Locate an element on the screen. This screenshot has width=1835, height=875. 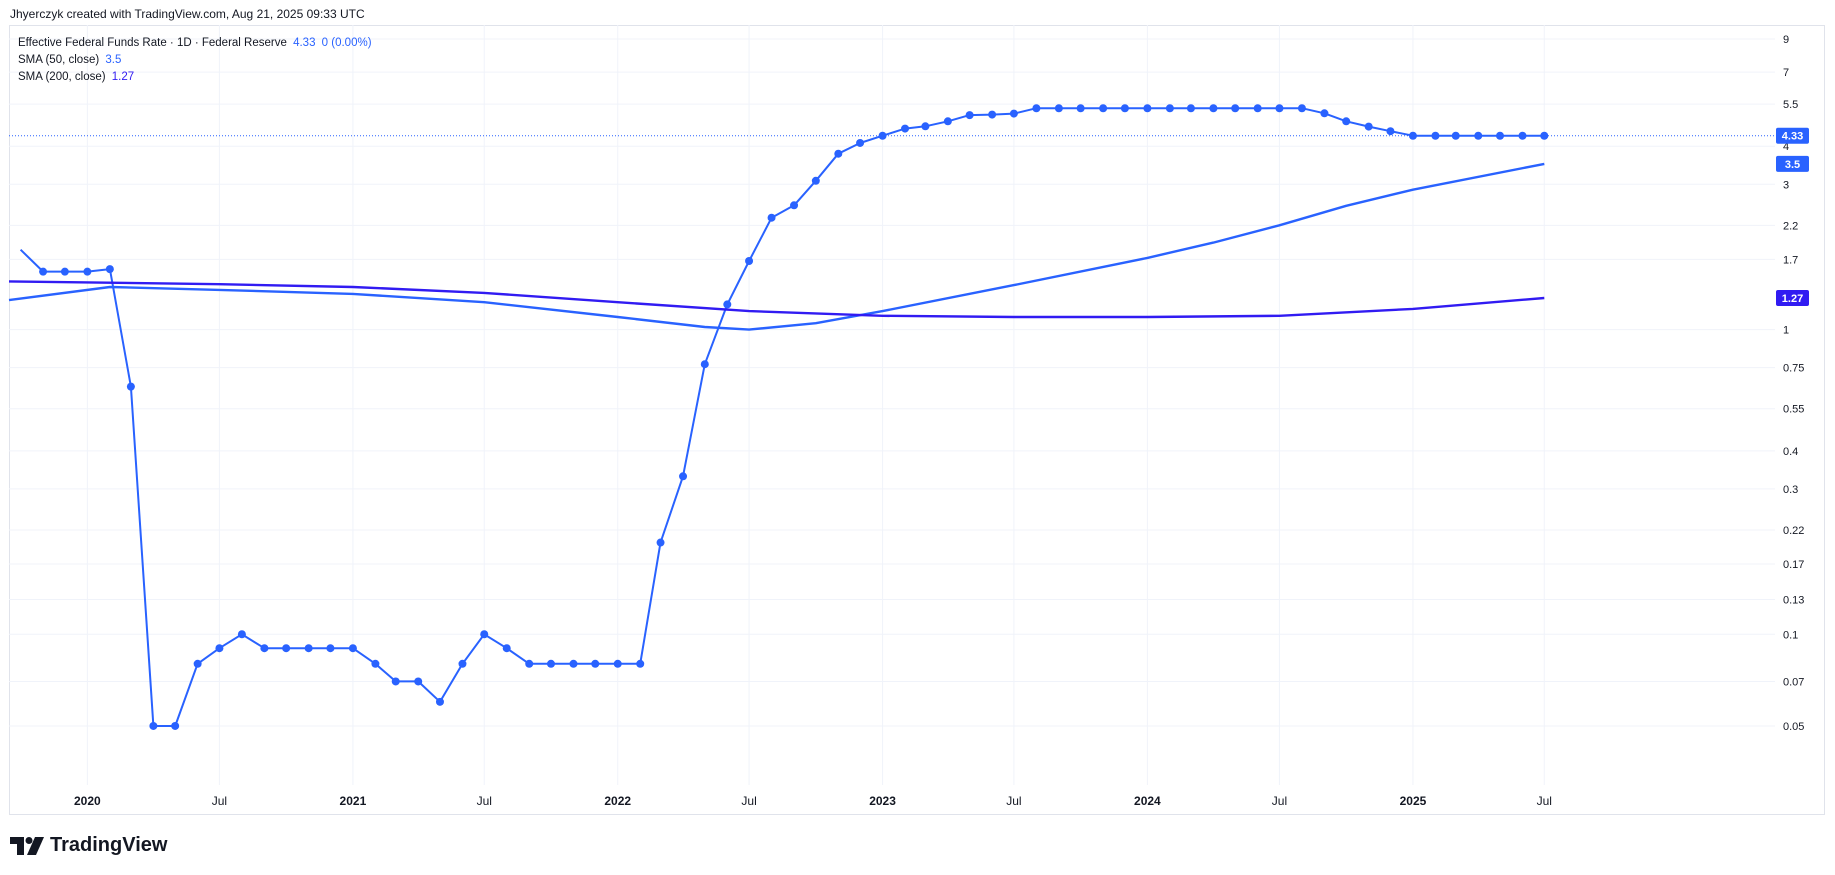
price-label-bg-sma50 is located at coordinates (1792, 163).